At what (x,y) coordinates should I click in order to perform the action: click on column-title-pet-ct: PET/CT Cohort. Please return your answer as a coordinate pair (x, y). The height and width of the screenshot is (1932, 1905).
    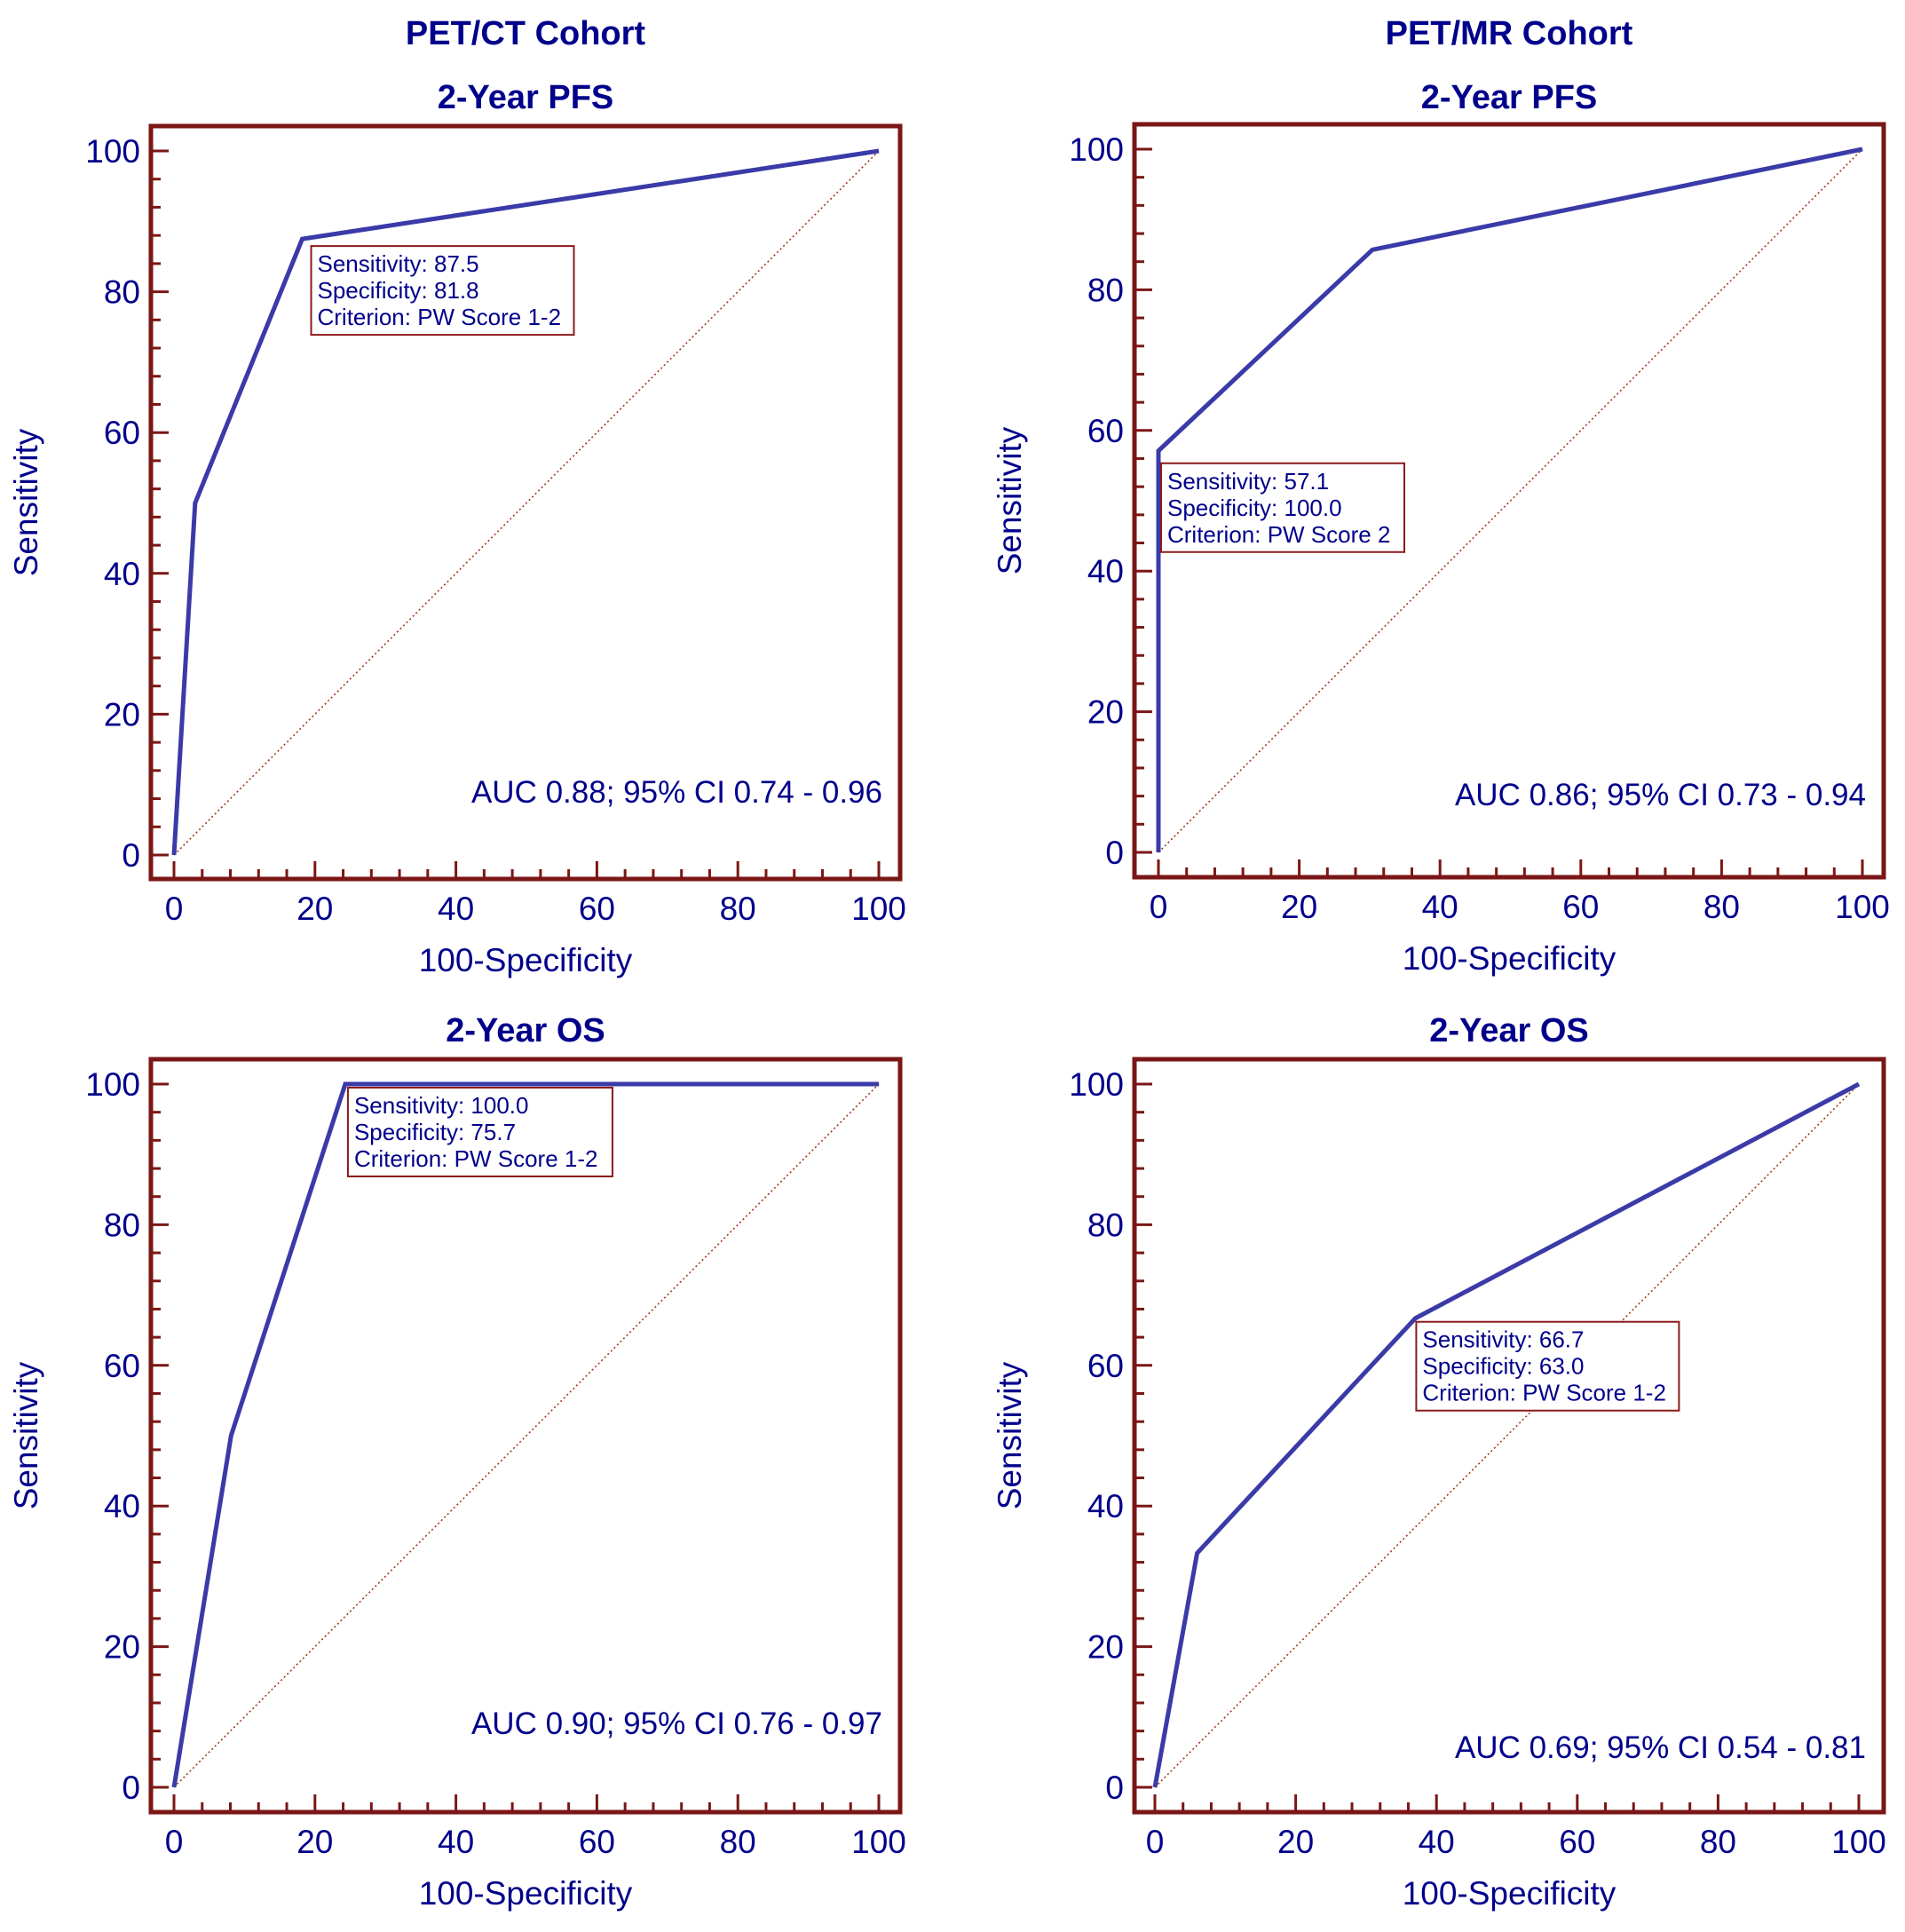
    Looking at the image, I should click on (526, 33).